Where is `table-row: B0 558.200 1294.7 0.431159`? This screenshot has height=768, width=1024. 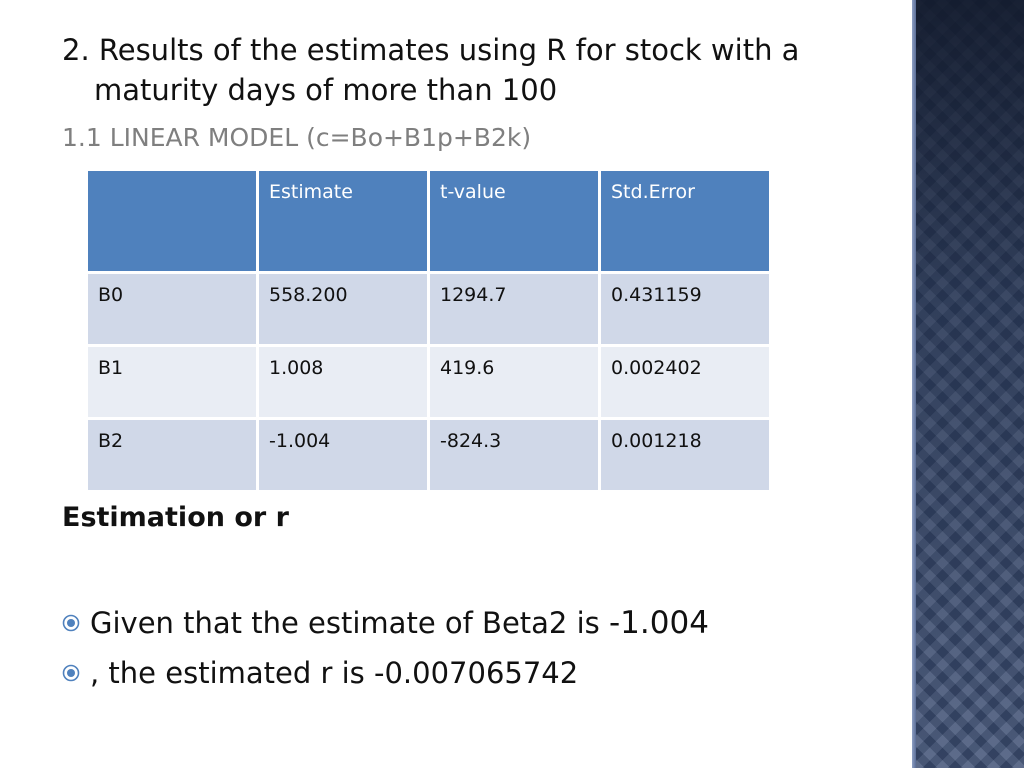
table-row: B0 558.200 1294.7 0.431159 is located at coordinates (428, 309).